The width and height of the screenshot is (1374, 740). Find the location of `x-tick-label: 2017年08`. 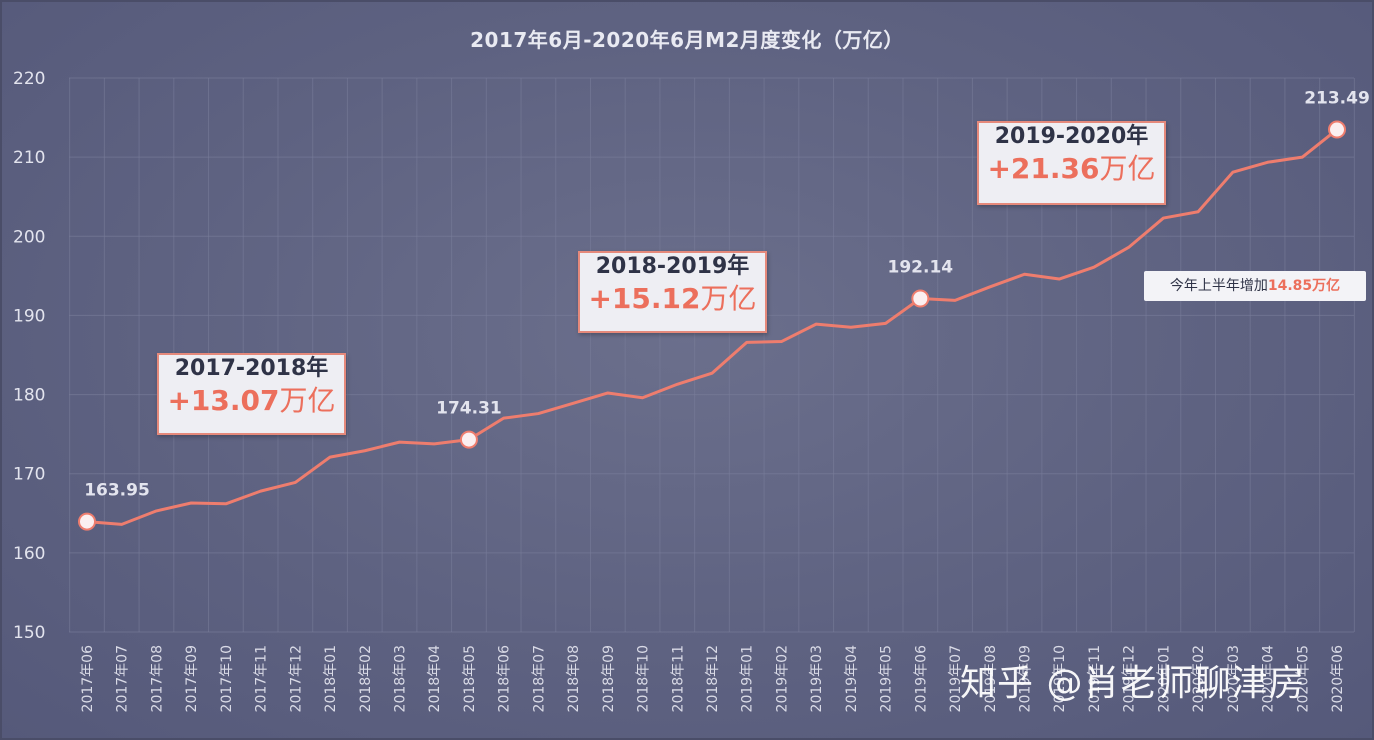

x-tick-label: 2017年08 is located at coordinates (157, 678).